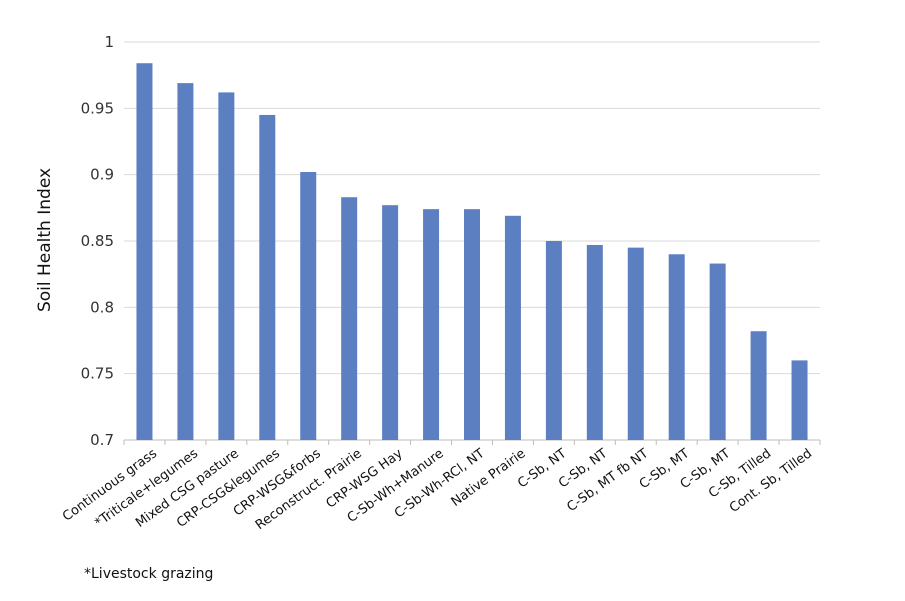  I want to click on y-tick-label: 0.9, so click(102, 175).